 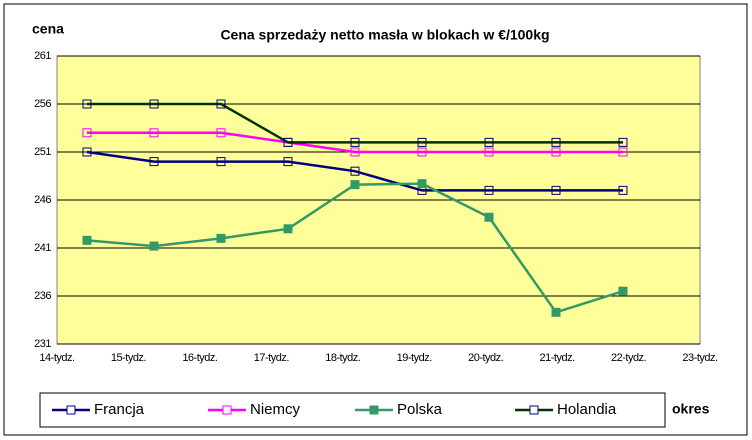 I want to click on y-tick-label: 256, so click(x=42, y=104).